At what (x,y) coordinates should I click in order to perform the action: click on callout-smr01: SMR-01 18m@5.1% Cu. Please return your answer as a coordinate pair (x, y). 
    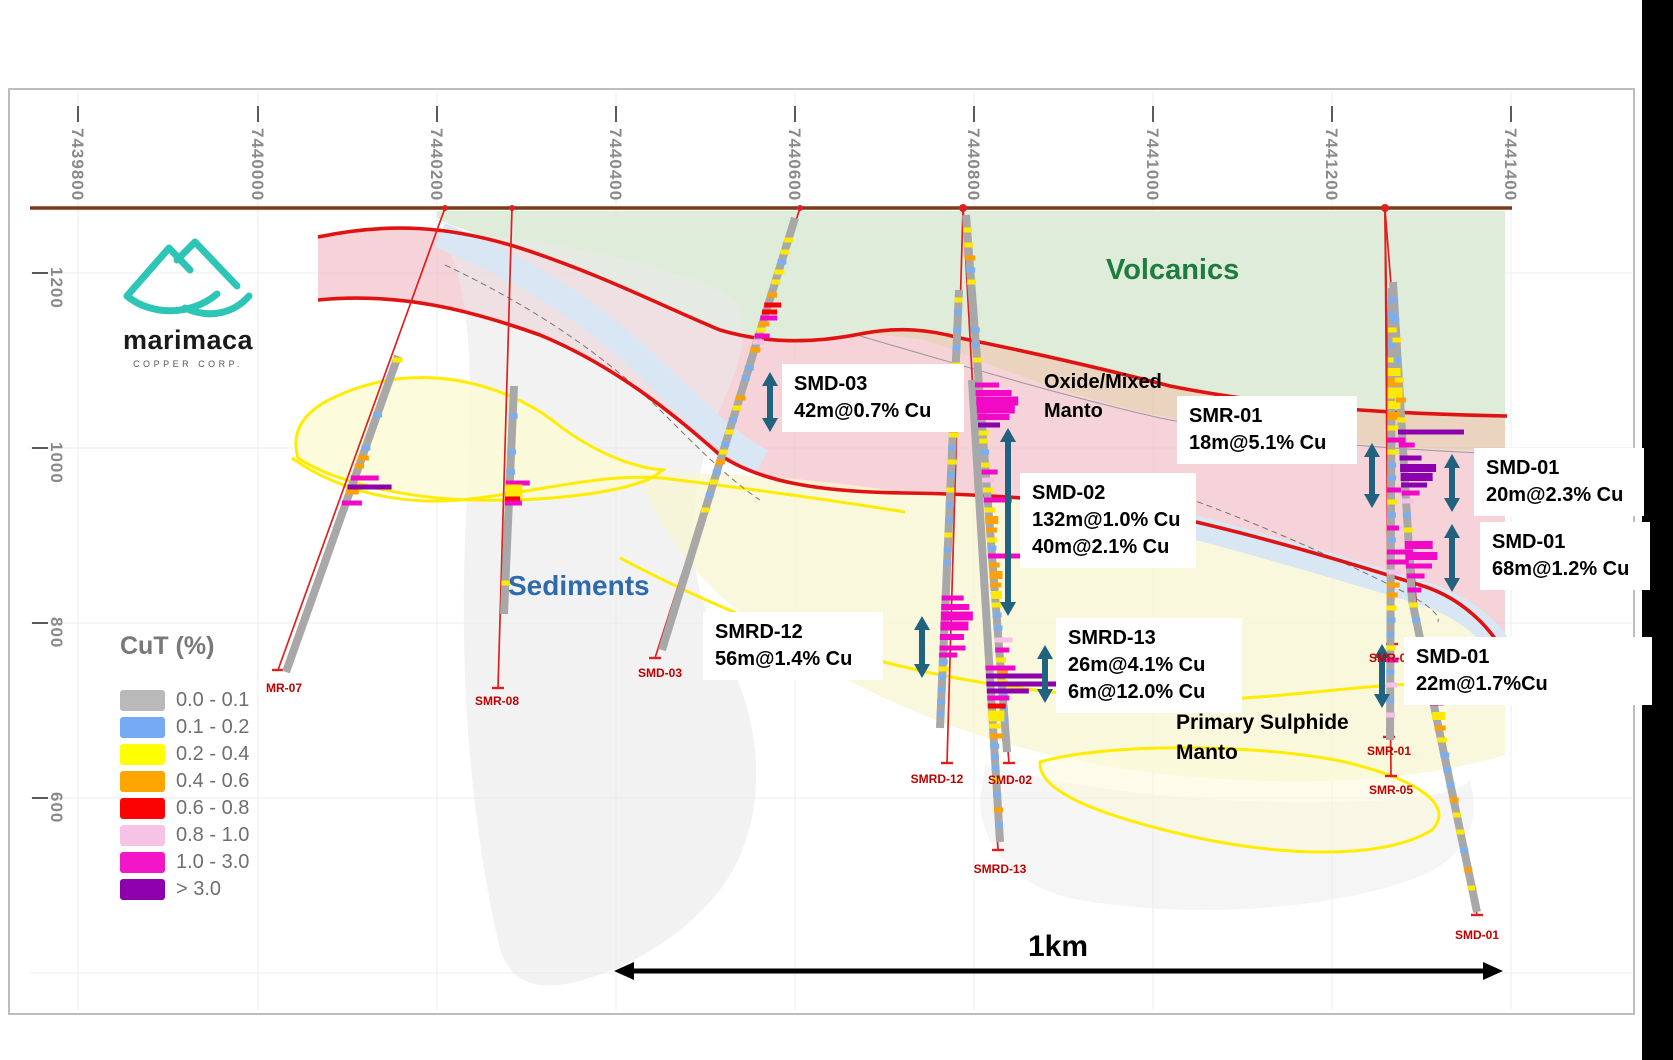
    Looking at the image, I should click on (1267, 430).